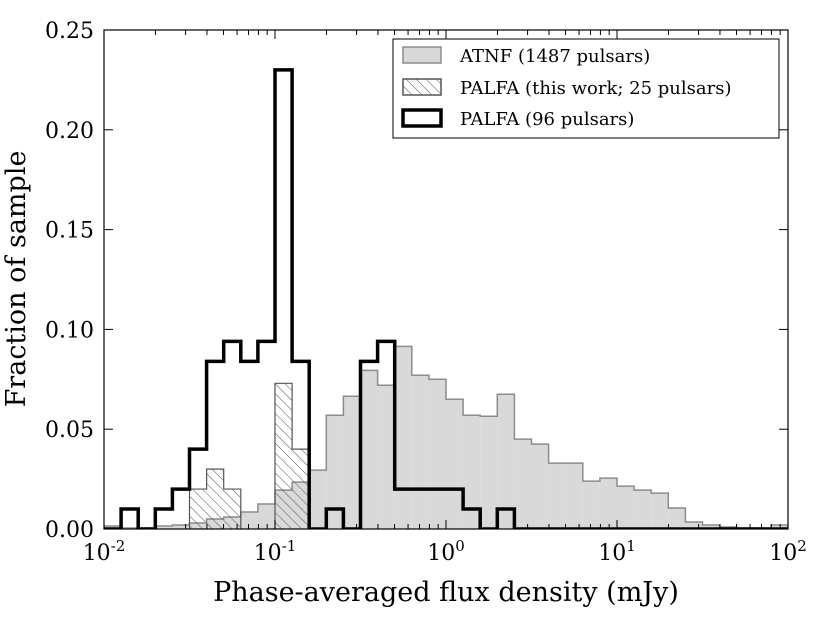 Image resolution: width=830 pixels, height=623 pixels. What do you see at coordinates (446, 592) in the screenshot?
I see `x-axis-title: Phase-averaged flux density (mJy)` at bounding box center [446, 592].